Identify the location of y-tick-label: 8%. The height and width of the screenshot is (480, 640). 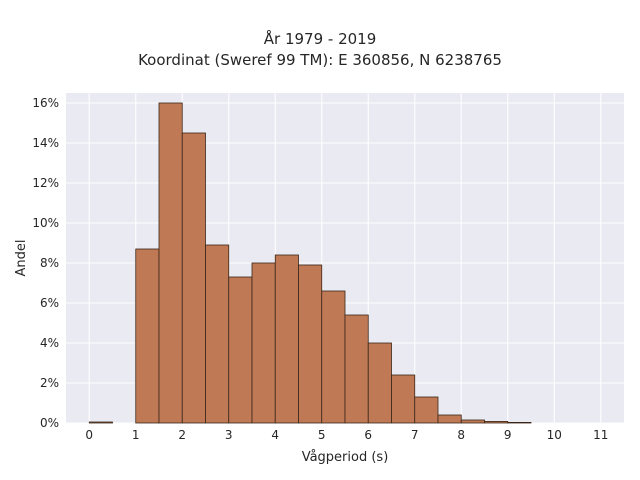
(49, 263).